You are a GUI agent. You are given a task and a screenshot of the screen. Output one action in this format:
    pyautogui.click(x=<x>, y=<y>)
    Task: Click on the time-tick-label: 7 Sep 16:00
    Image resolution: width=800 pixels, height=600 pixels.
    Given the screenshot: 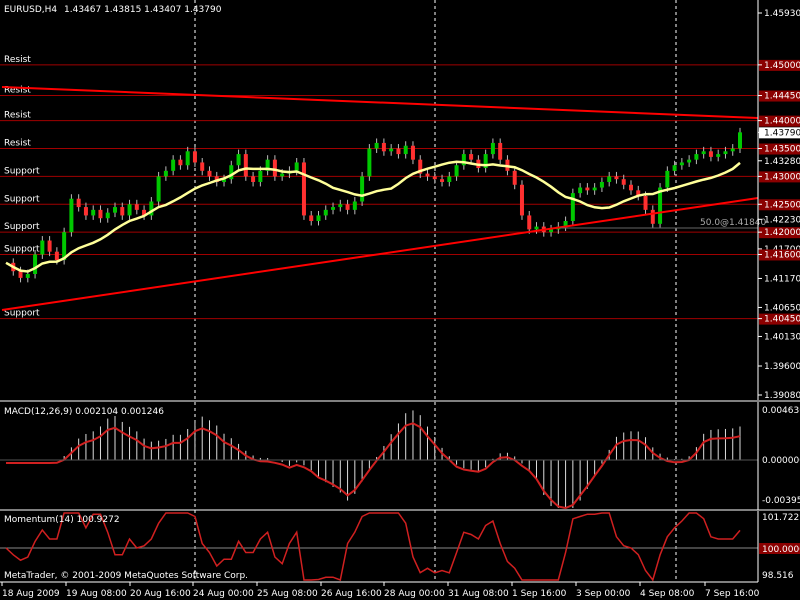 What is the action you would take?
    pyautogui.click(x=732, y=594)
    